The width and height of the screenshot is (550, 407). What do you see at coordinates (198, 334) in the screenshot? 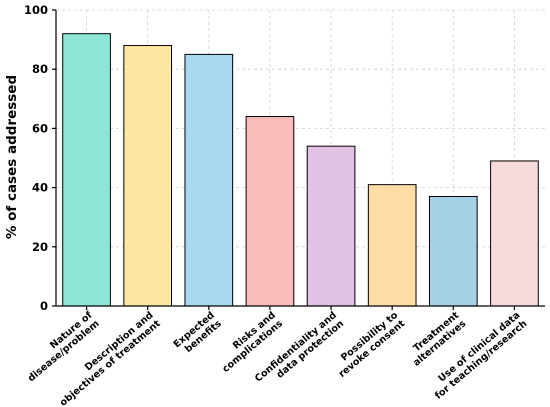
I see `x-tick-label: Expectedbenefits` at bounding box center [198, 334].